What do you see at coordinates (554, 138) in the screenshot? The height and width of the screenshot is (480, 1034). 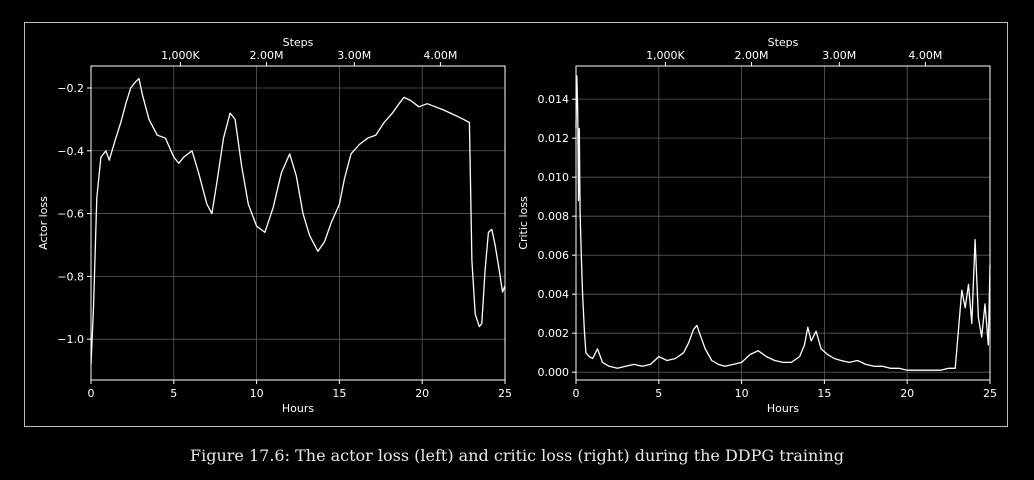 I see `critic-loss-y-tick-label: 0.012` at bounding box center [554, 138].